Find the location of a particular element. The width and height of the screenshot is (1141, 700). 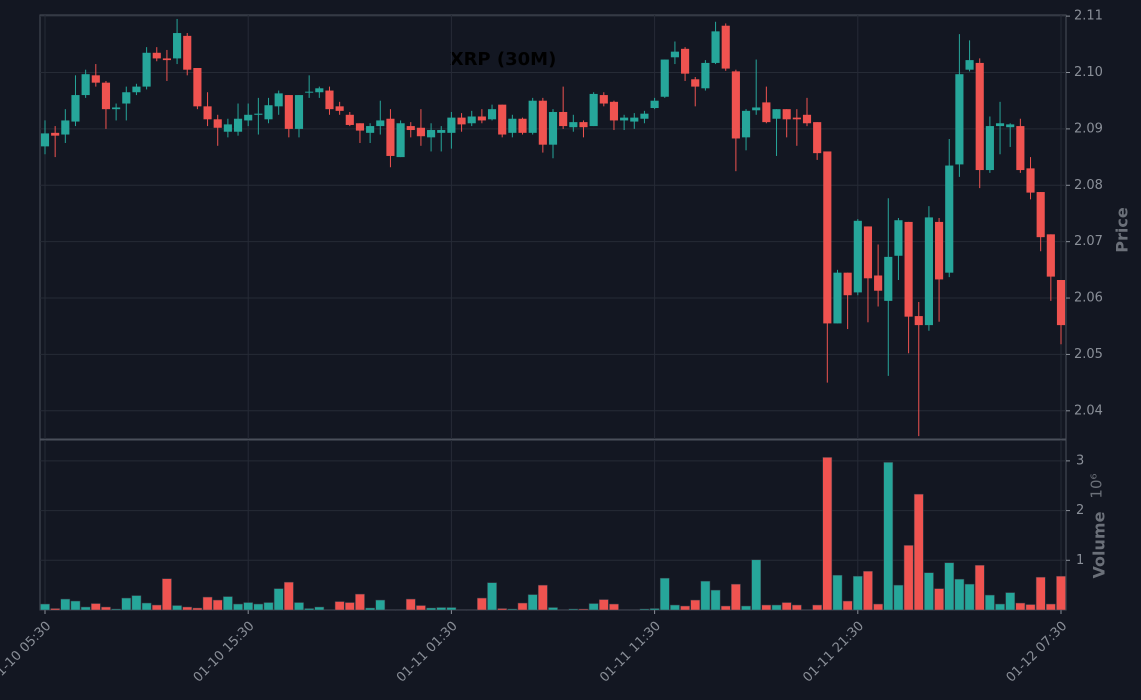

volume-tick-label: 1 is located at coordinates (1080, 560).